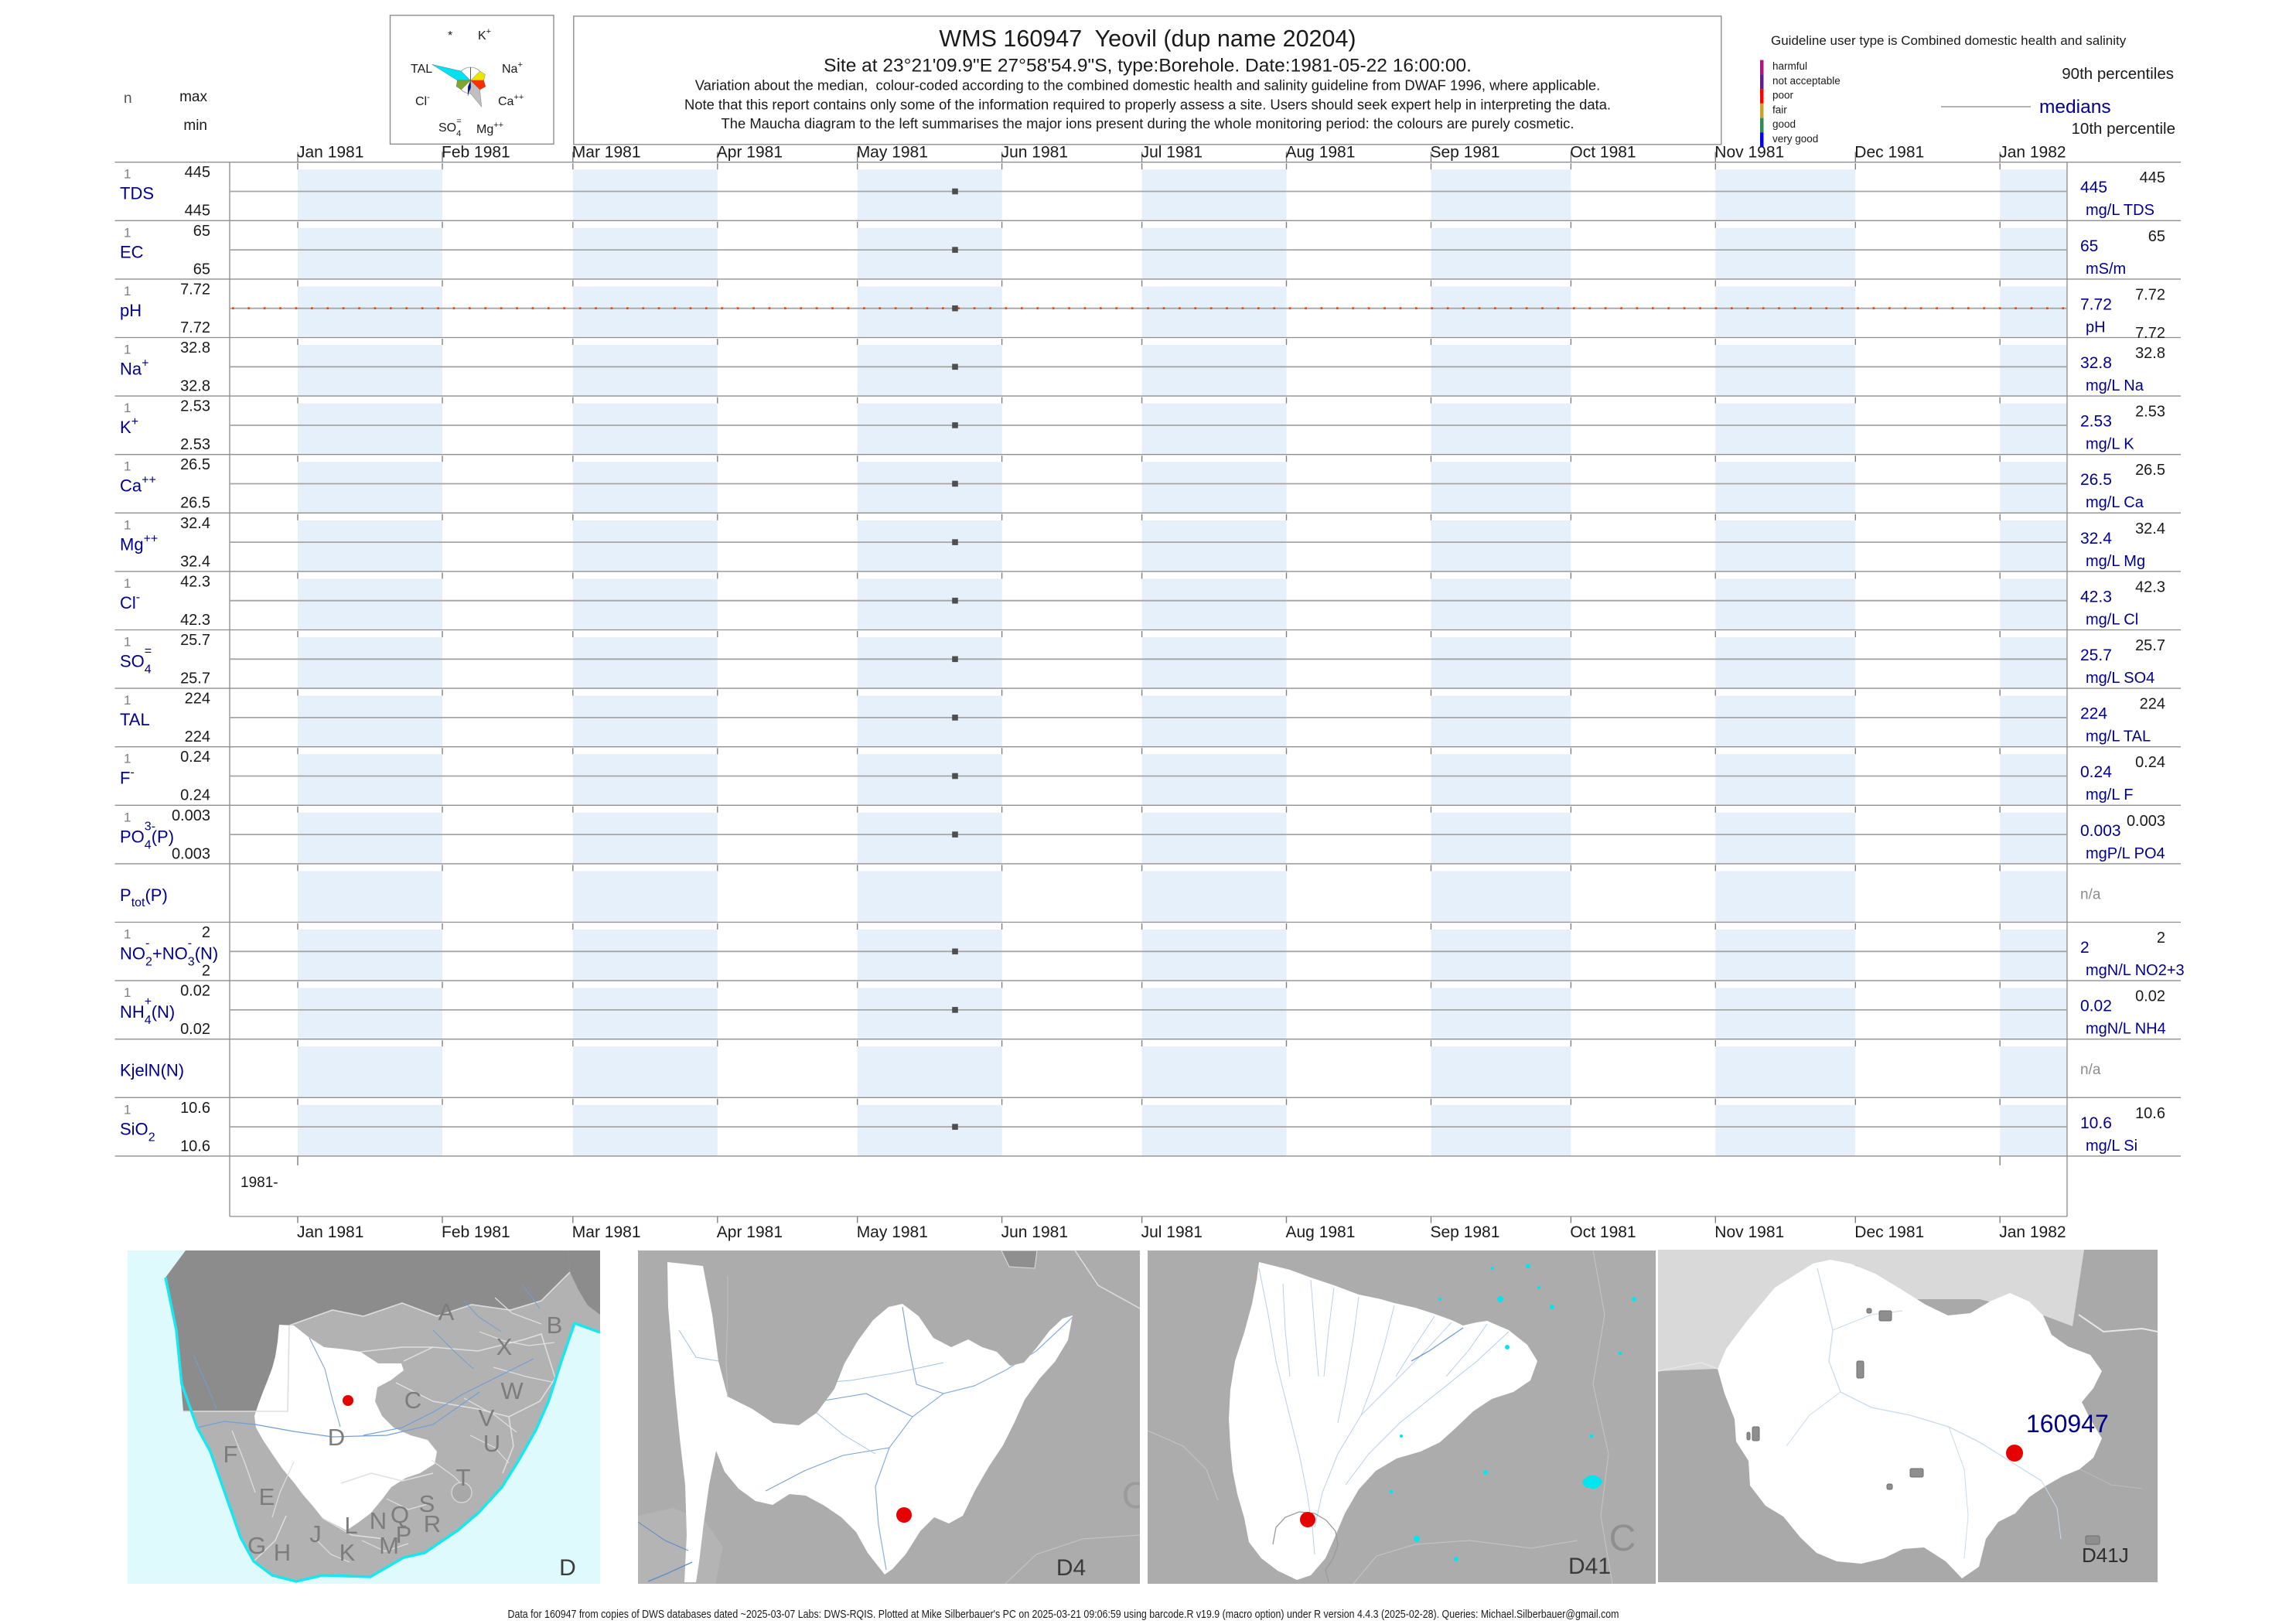 The height and width of the screenshot is (1624, 2296). I want to click on svg-text: Aug 1981, so click(1321, 1232).